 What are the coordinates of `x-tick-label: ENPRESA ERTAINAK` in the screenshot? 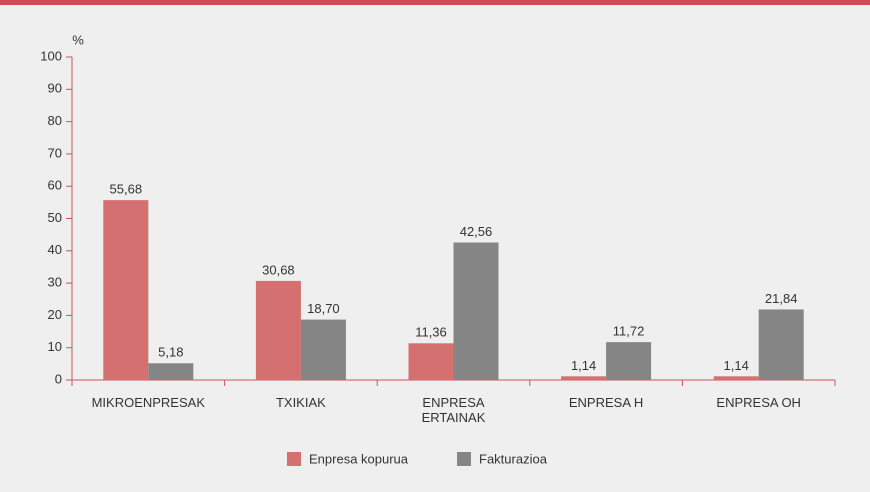 It's located at (453, 410).